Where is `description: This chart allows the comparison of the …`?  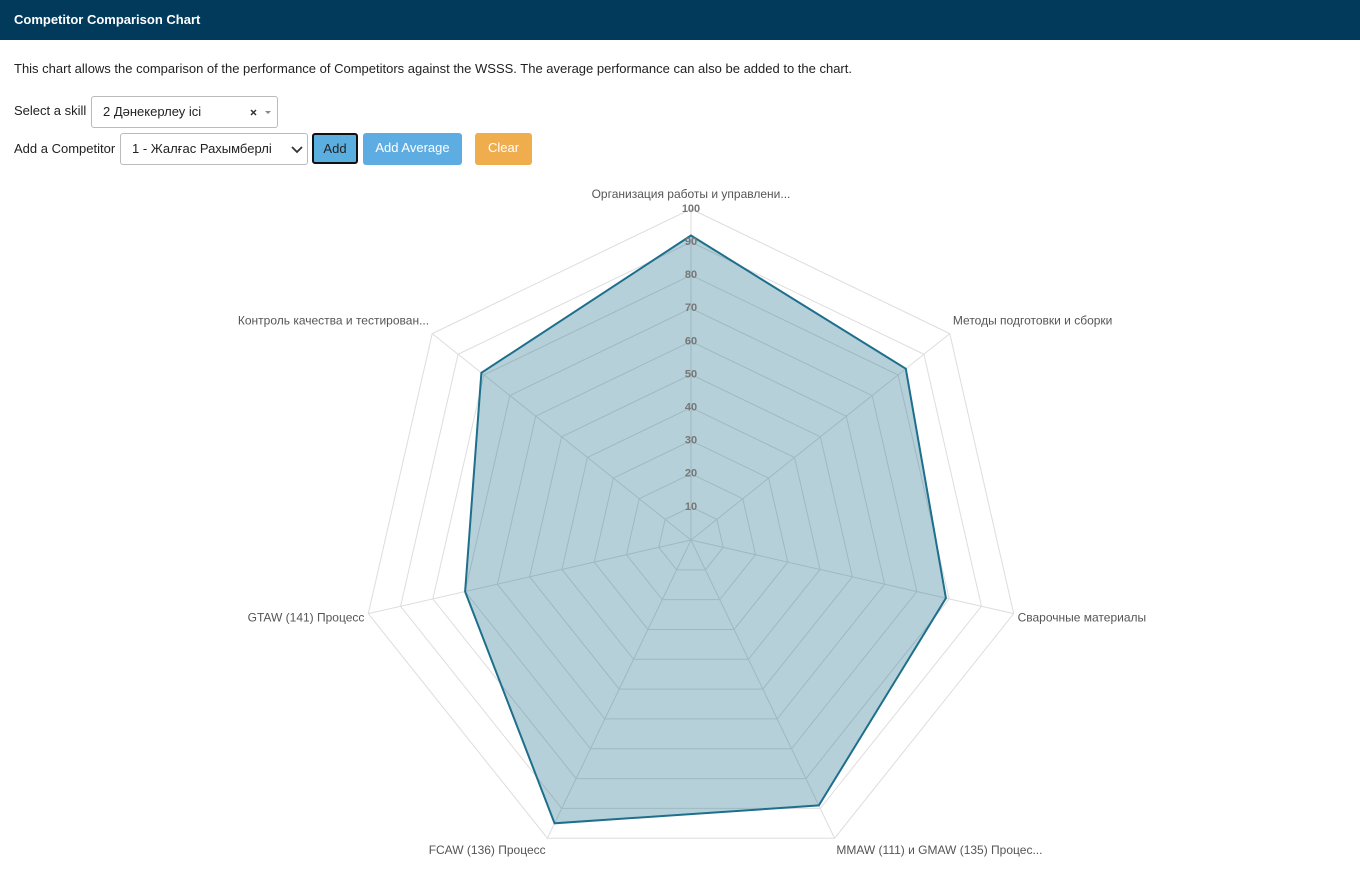
description: This chart allows the comparison of the … is located at coordinates (433, 68).